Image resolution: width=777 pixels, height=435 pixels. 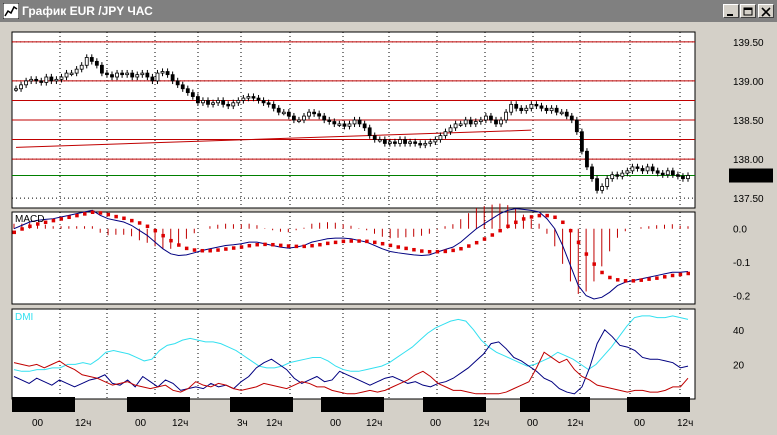 I want to click on date-label: 8.7.2014, so click(x=345, y=405).